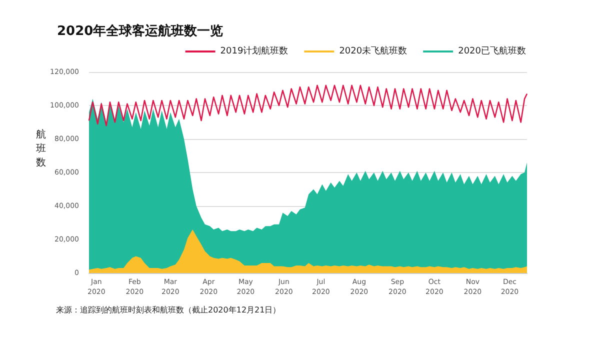 The height and width of the screenshot is (340, 606). I want to click on chart-title: 2020年全球客运航班数一览, so click(140, 31).